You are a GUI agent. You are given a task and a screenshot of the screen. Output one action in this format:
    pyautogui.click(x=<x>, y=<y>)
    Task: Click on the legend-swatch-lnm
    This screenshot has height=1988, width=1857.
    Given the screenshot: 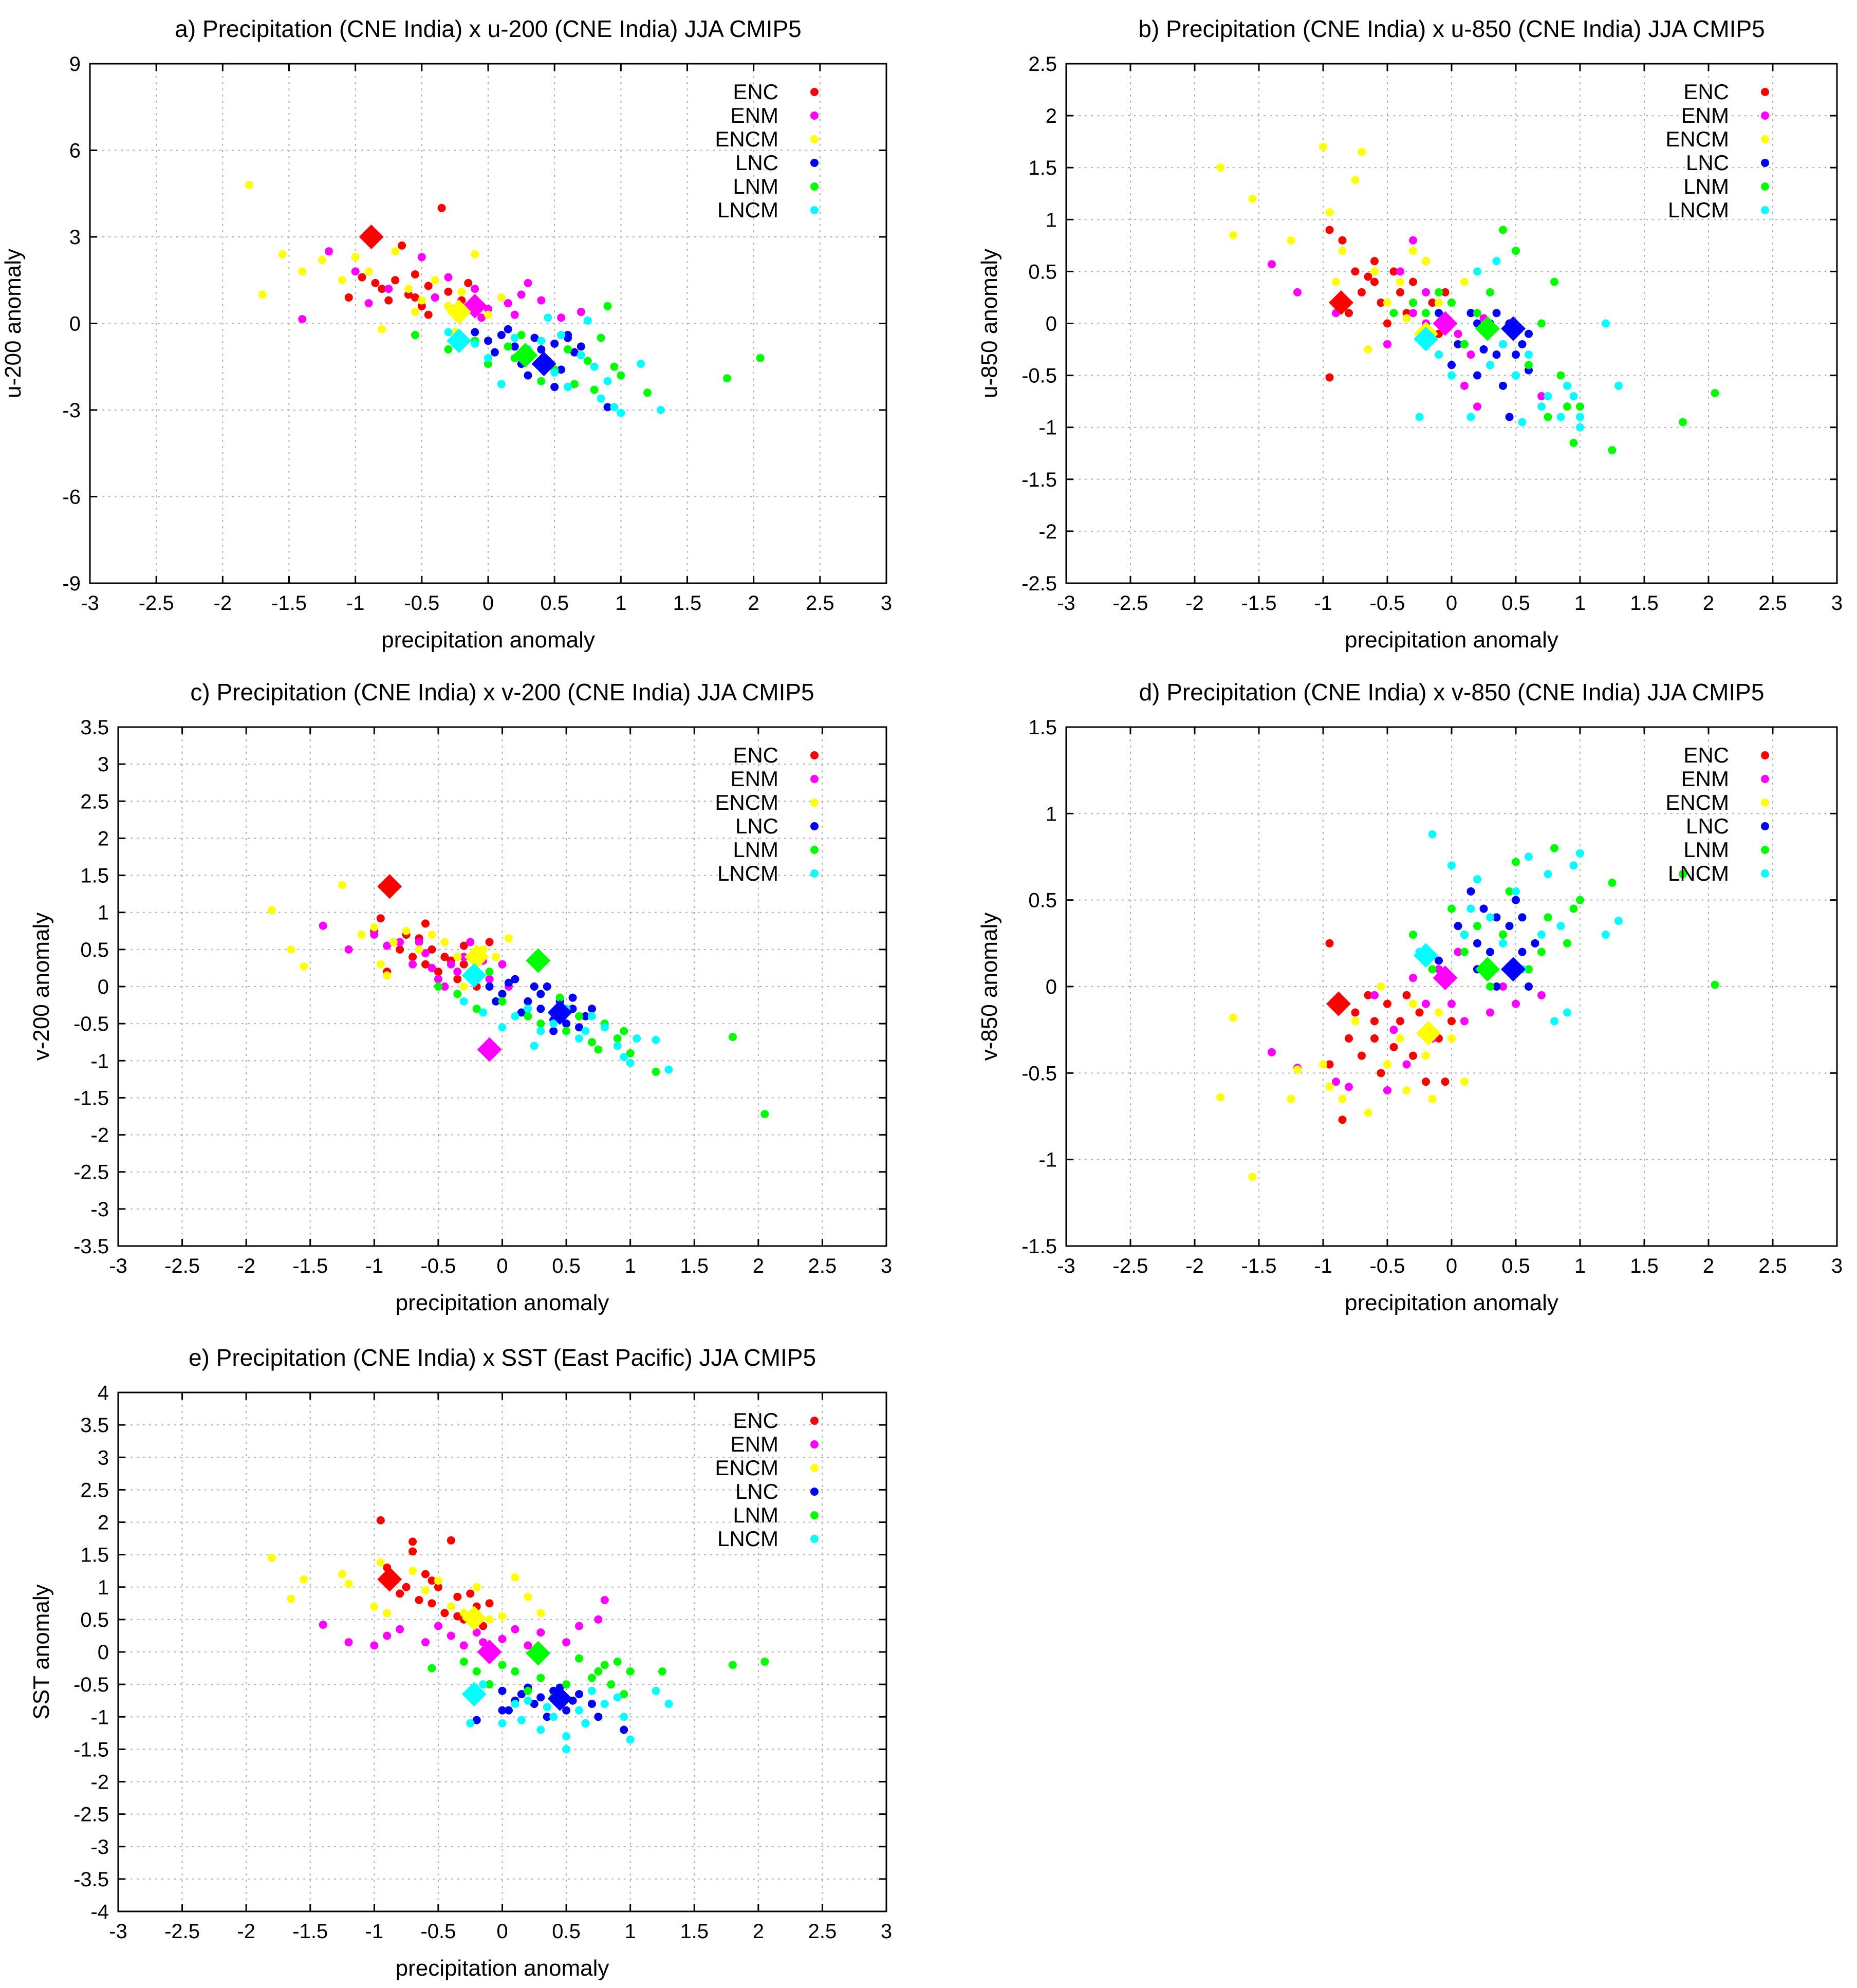 What is the action you would take?
    pyautogui.click(x=814, y=186)
    